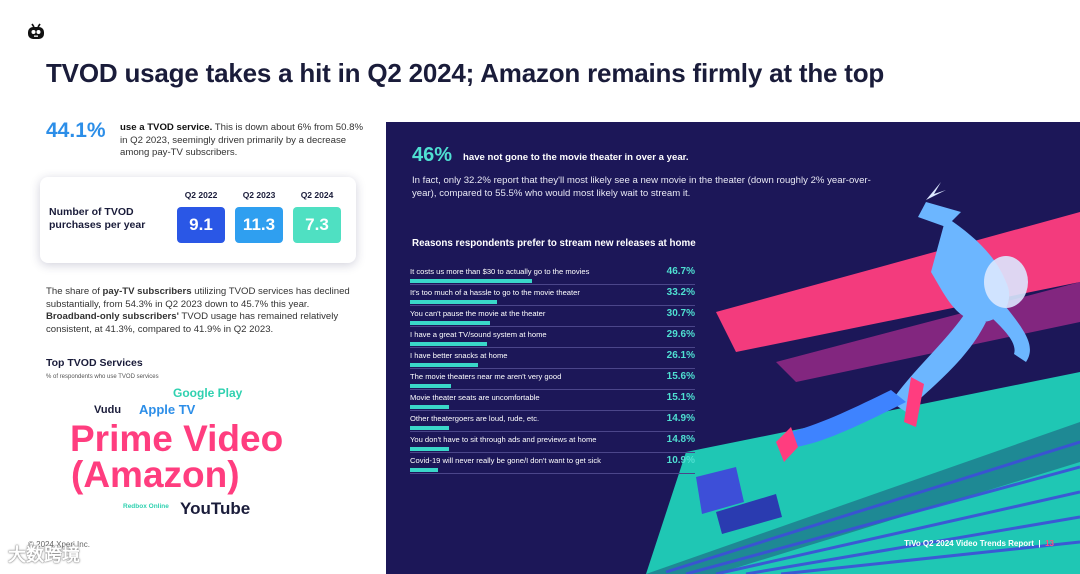 Image resolution: width=1080 pixels, height=574 pixels. Describe the element at coordinates (201, 225) in the screenshot. I see `purchases-value-q2-2022: 9.1` at that location.